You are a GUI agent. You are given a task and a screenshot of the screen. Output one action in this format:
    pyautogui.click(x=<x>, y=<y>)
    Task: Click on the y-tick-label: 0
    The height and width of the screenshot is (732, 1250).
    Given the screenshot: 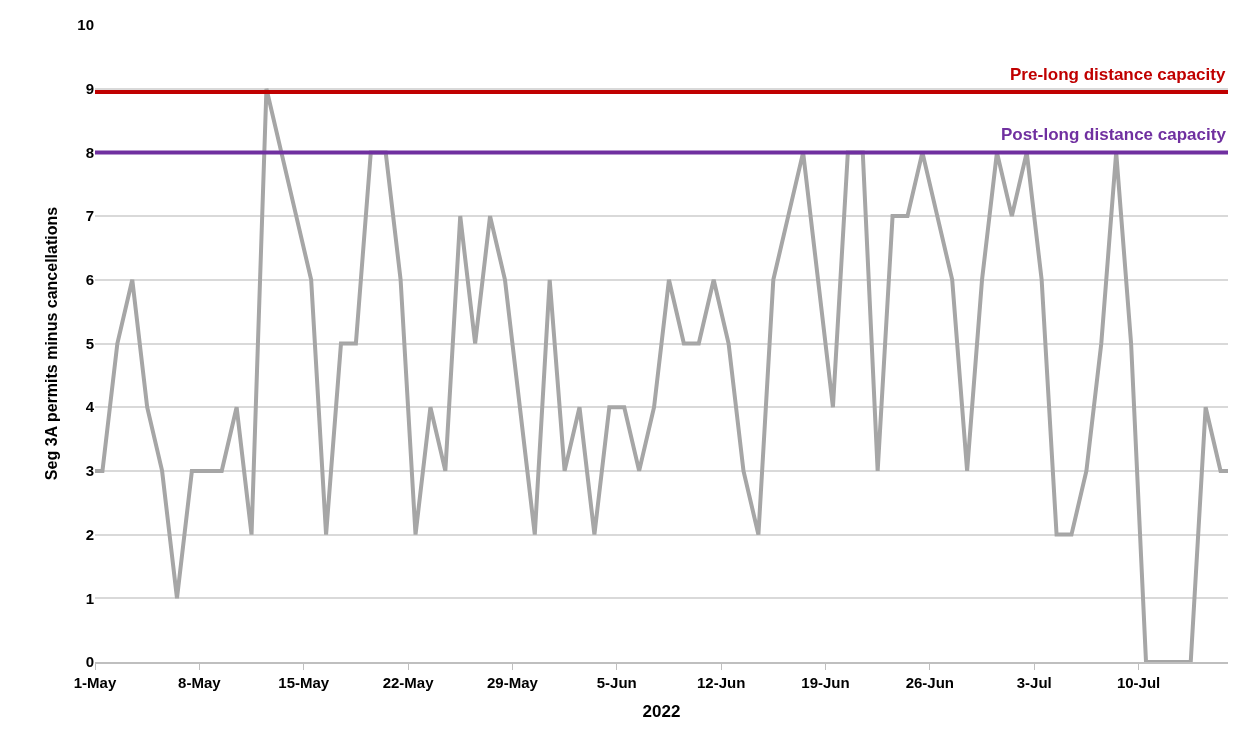 What is the action you would take?
    pyautogui.click(x=89, y=662)
    